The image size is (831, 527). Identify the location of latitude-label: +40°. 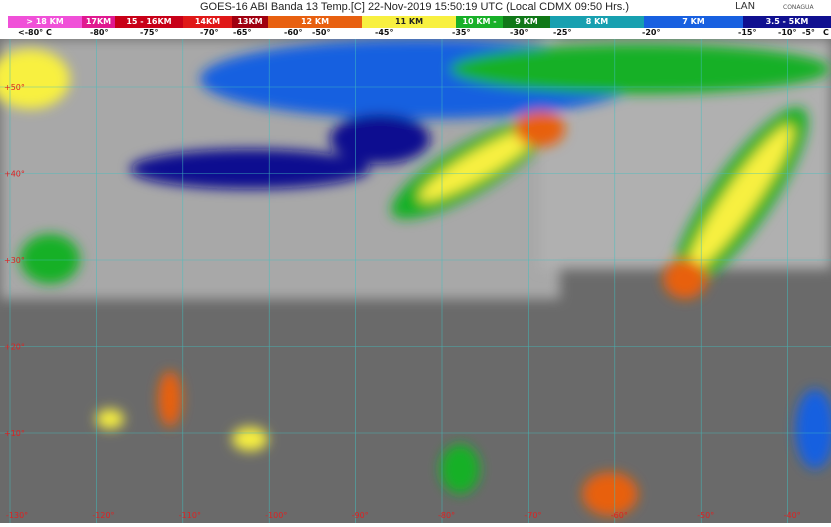
(14, 174).